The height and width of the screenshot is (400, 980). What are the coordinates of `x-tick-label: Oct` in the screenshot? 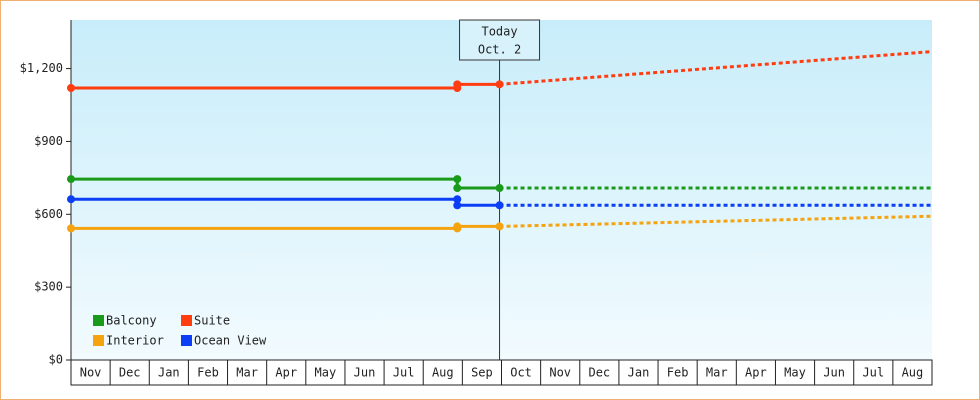 It's located at (521, 373).